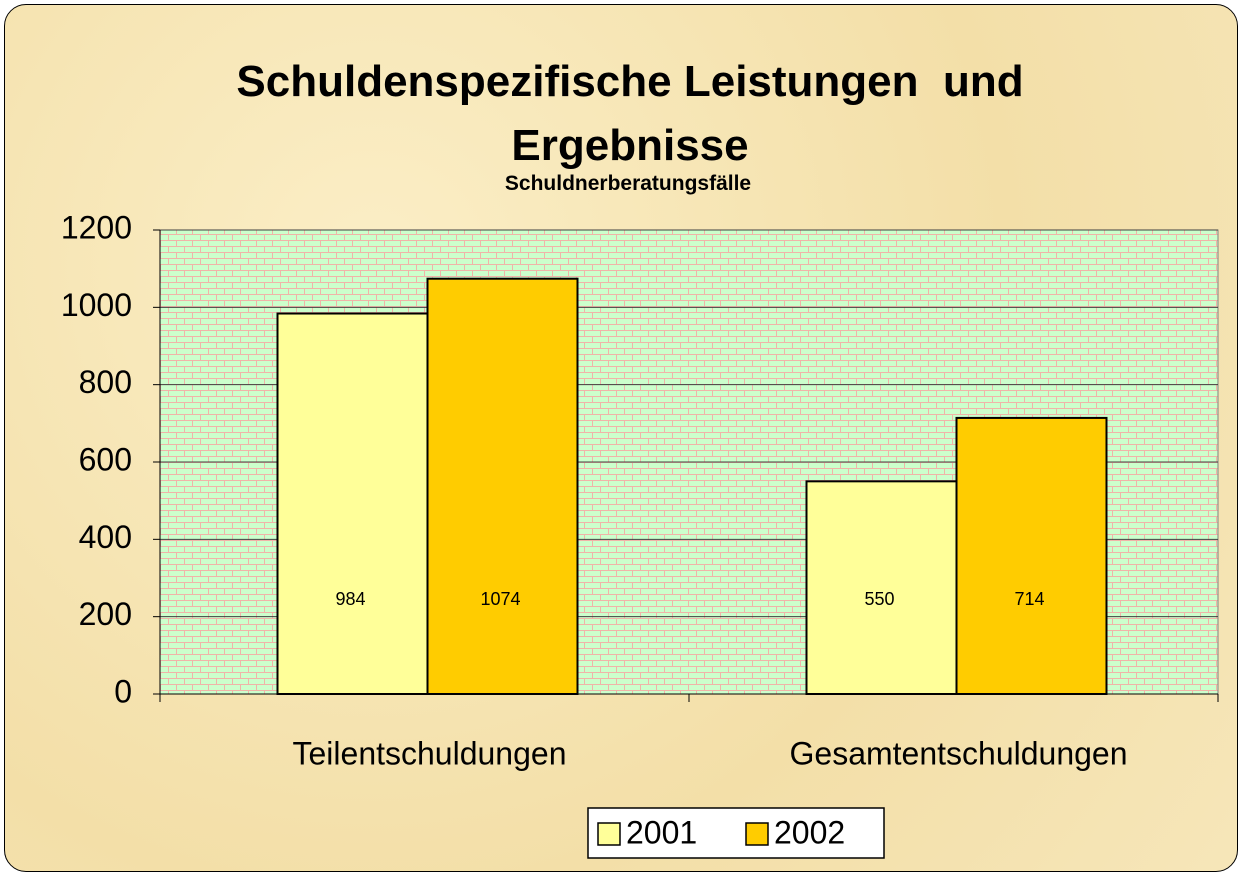 Image resolution: width=1242 pixels, height=874 pixels. I want to click on value-label: 714, so click(1029, 599).